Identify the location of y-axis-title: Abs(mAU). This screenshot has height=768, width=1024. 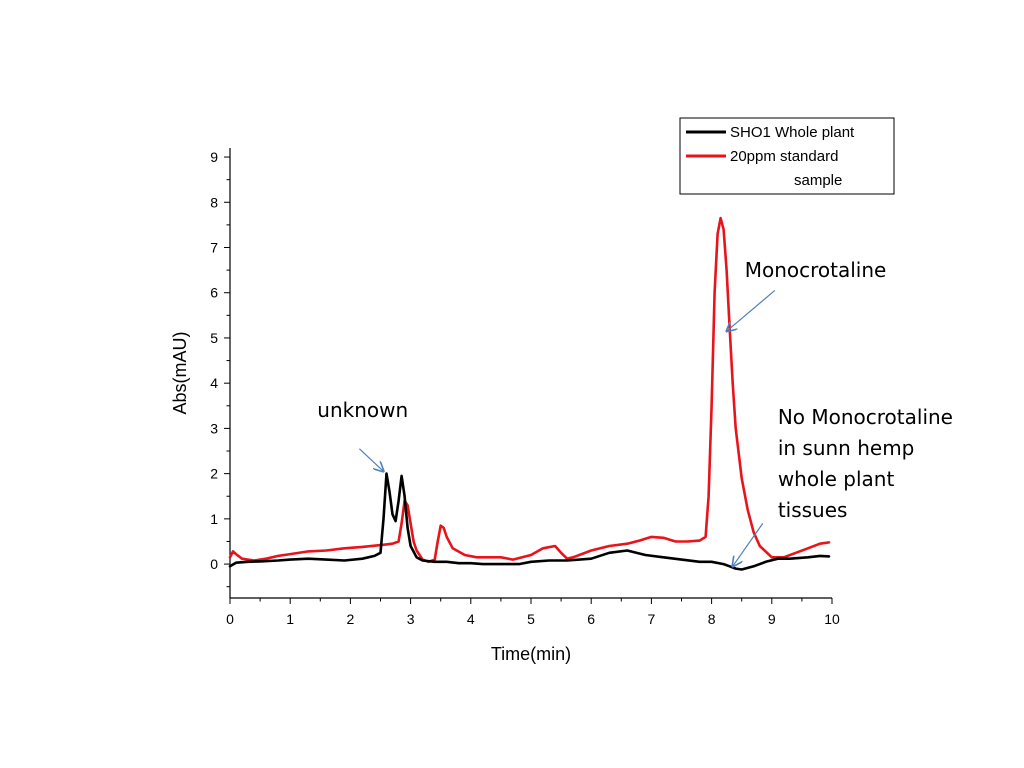
(180, 372).